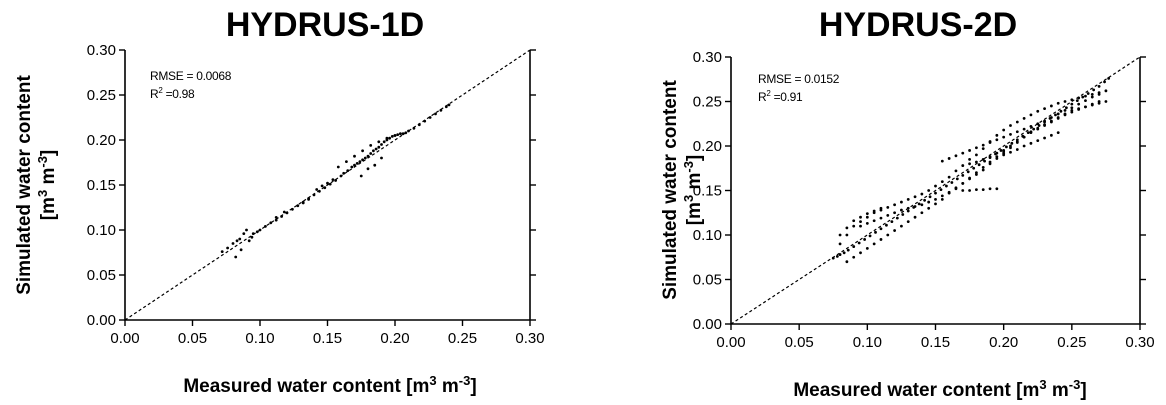 The image size is (1166, 405). I want to click on y-tick-label: 0.00, so click(101, 320).